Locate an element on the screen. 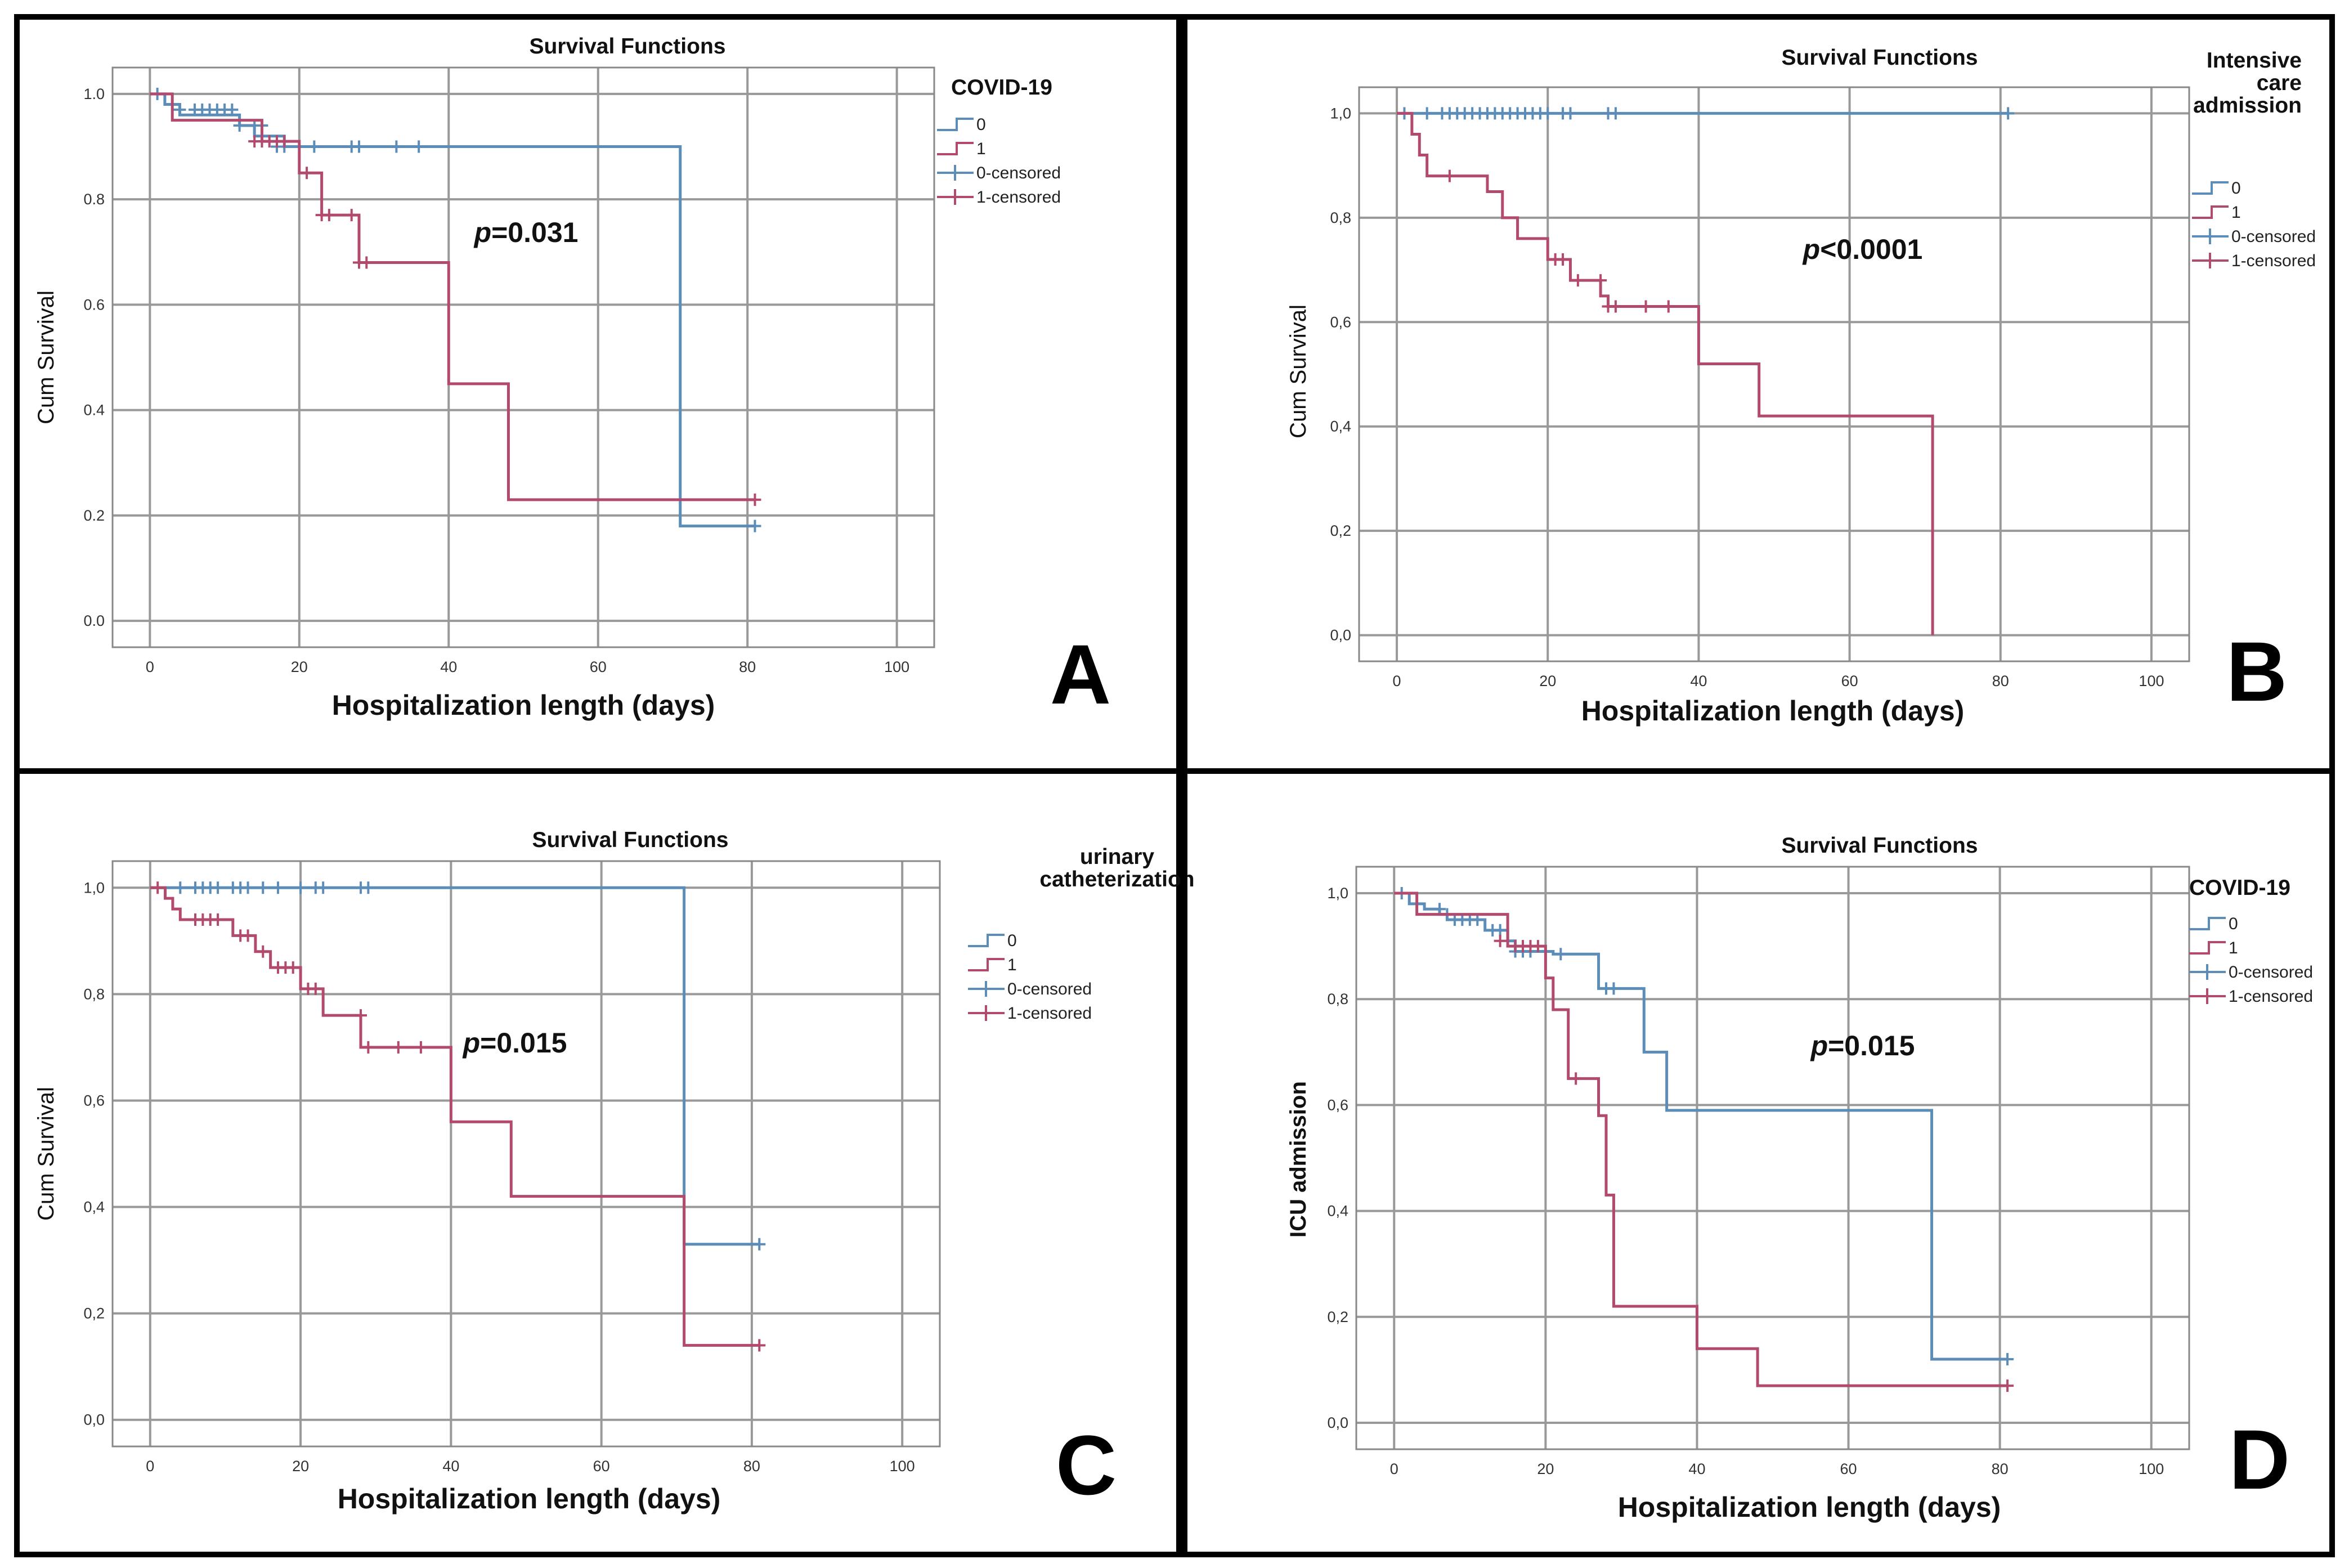  legend: COVID-19 0 1 0-censored 1-censored is located at coordinates (2251, 941).